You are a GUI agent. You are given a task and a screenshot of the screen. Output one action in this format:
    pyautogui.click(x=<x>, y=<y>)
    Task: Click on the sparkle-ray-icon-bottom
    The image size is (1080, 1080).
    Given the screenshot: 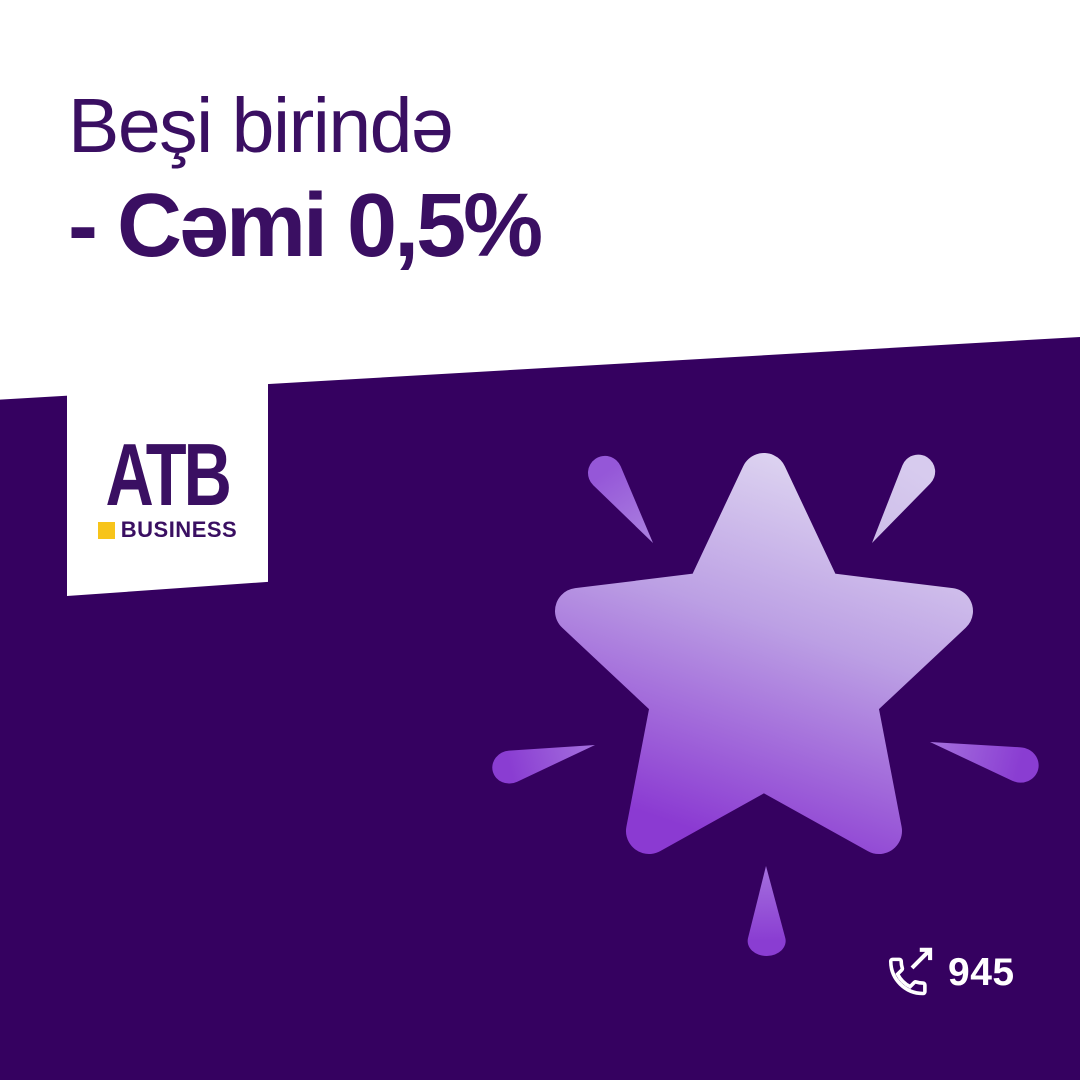 What is the action you would take?
    pyautogui.click(x=766, y=911)
    